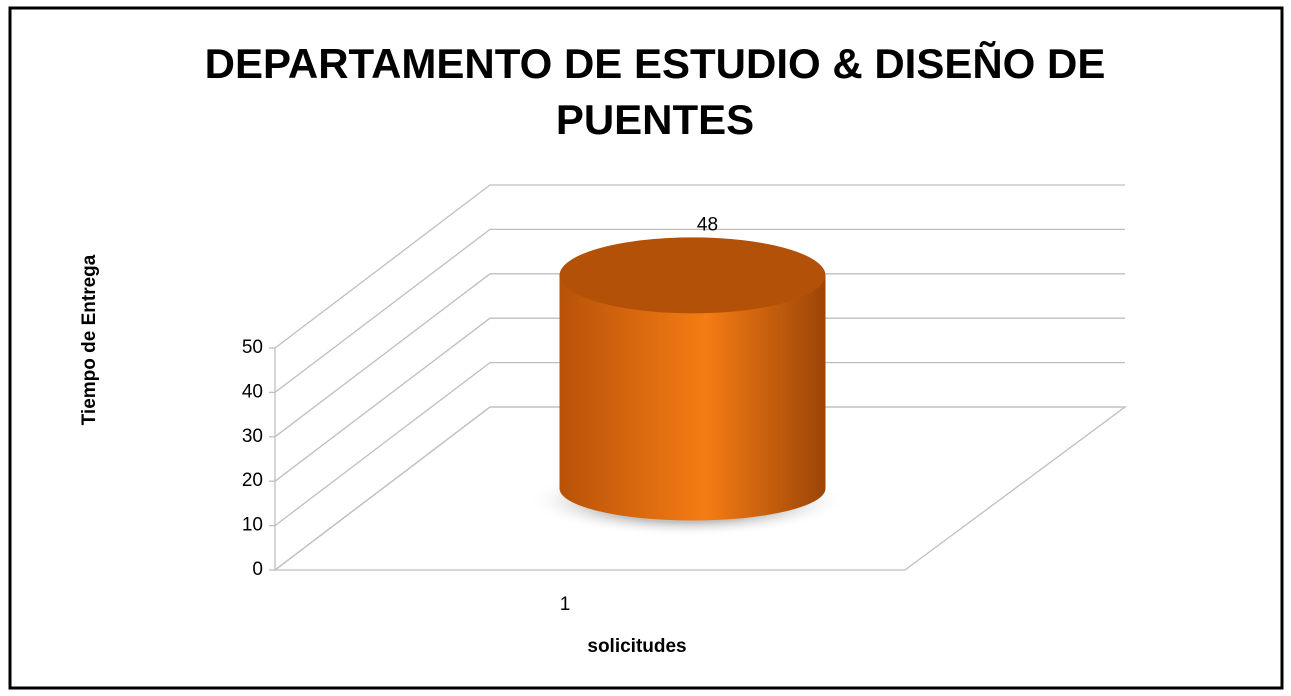  I want to click on data-label: 48, so click(707, 224).